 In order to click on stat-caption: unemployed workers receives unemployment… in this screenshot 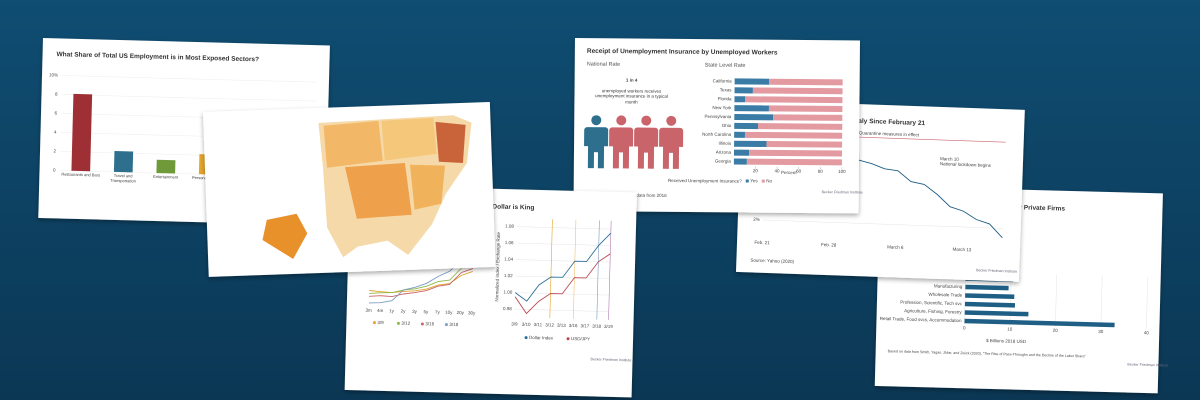, I will do `click(631, 96)`.